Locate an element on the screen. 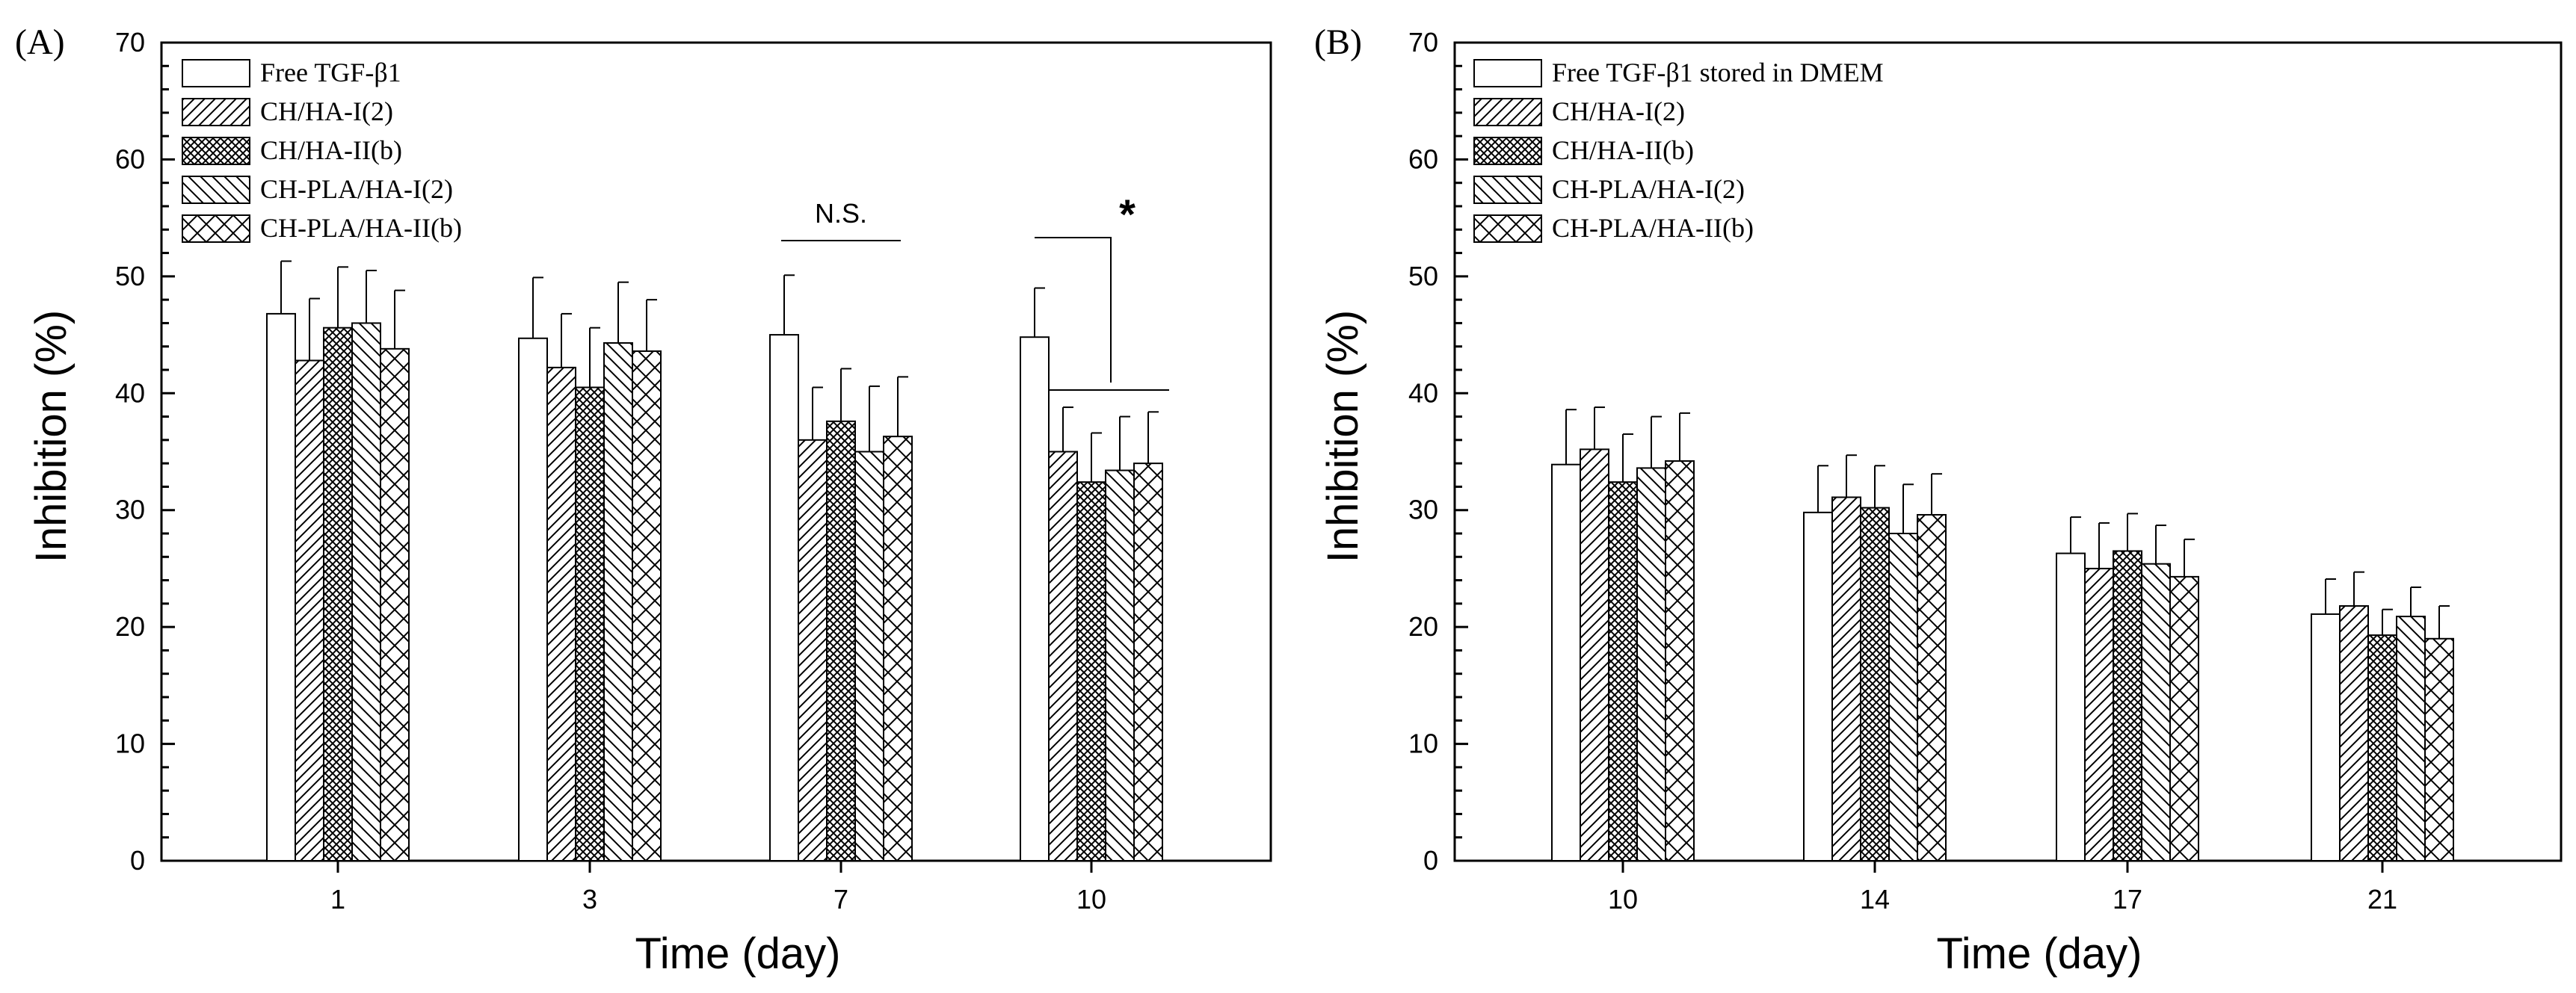 This screenshot has width=2576, height=993. panel-b-x-tick-label: 17 is located at coordinates (2127, 899).